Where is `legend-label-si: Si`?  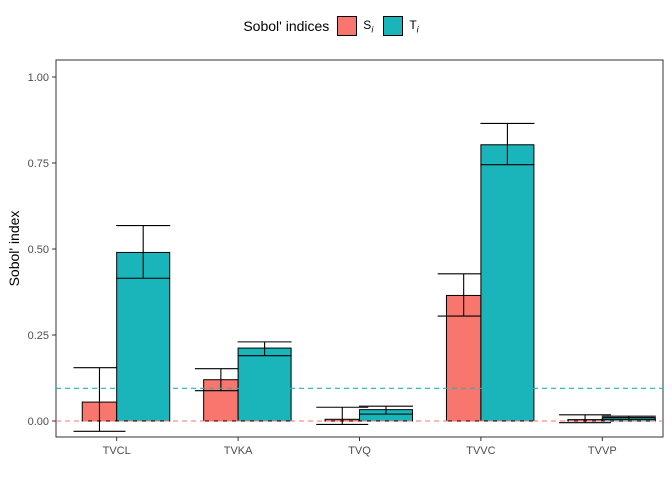
legend-label-si: Si is located at coordinates (368, 26).